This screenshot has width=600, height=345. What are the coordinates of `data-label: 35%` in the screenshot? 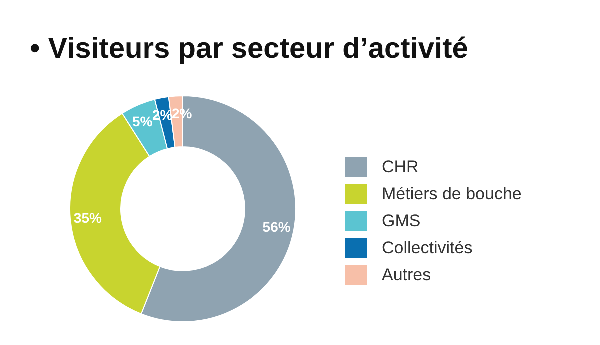 It's located at (88, 218).